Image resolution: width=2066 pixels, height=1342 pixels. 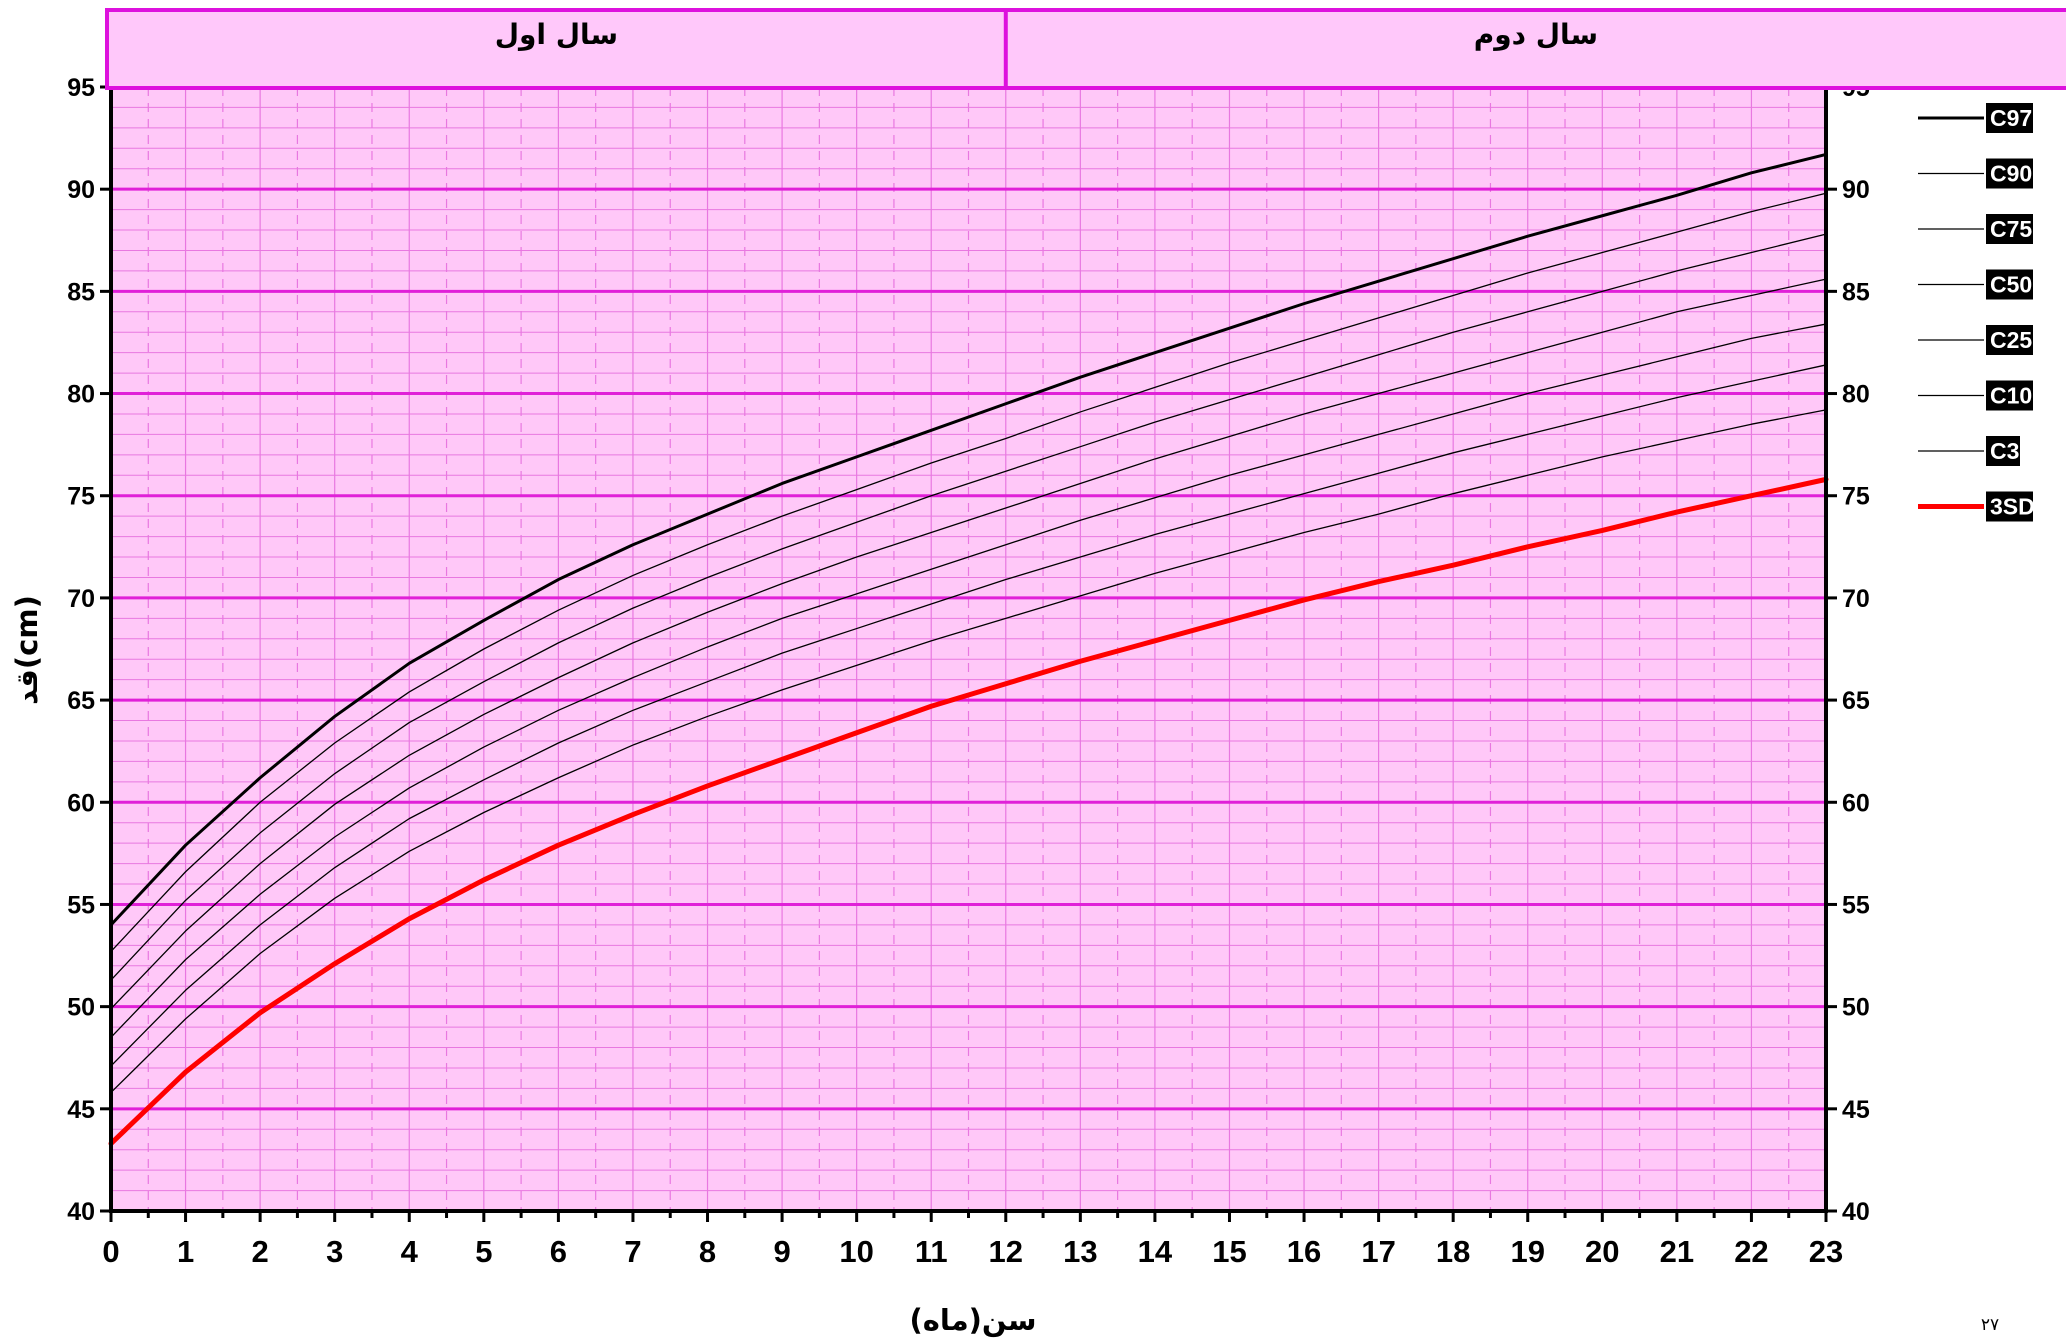 I want to click on legend-label: C10, so click(x=2011, y=396).